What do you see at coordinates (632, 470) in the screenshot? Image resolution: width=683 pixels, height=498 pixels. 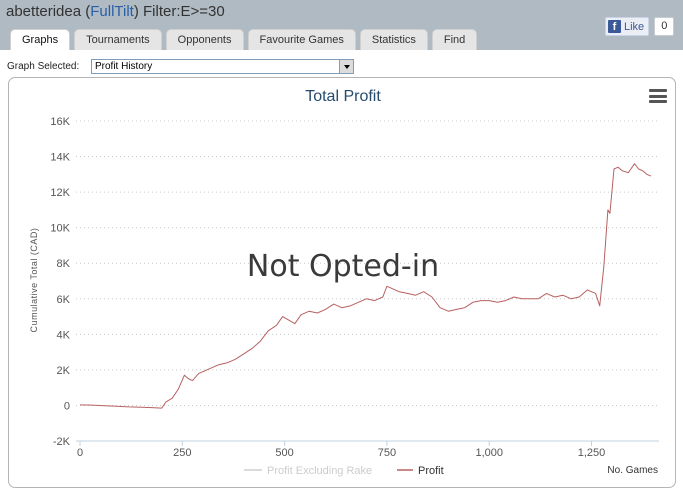 I see `x-axis-label: No. Games` at bounding box center [632, 470].